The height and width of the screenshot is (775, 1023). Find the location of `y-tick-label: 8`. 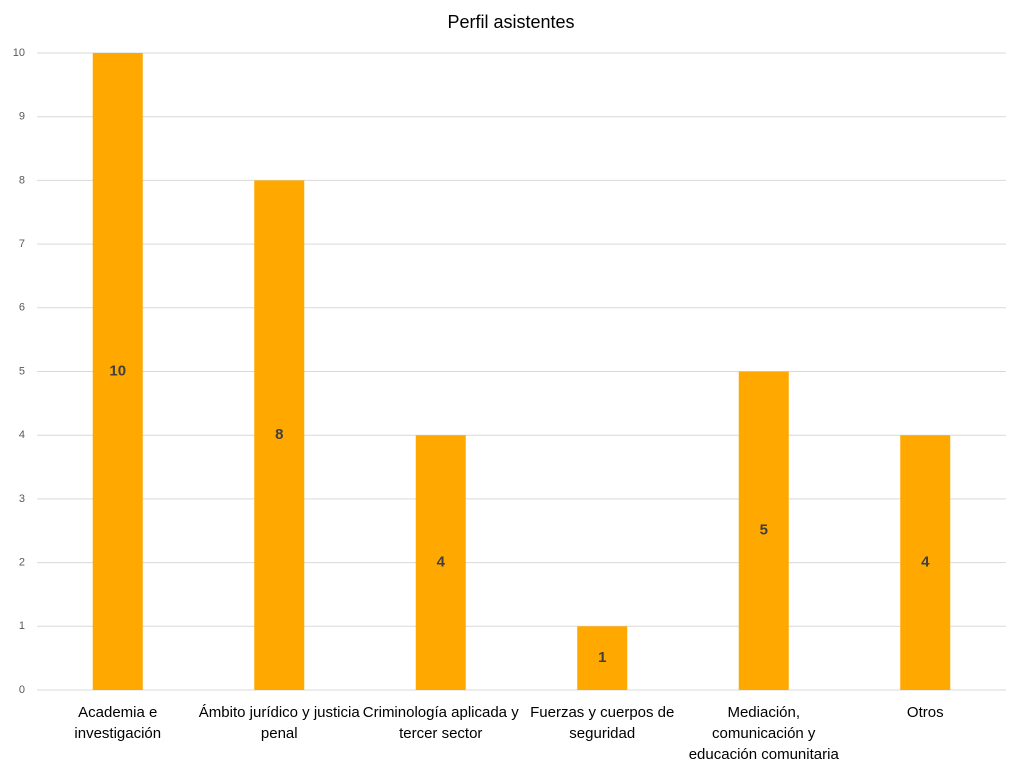

y-tick-label: 8 is located at coordinates (22, 180).